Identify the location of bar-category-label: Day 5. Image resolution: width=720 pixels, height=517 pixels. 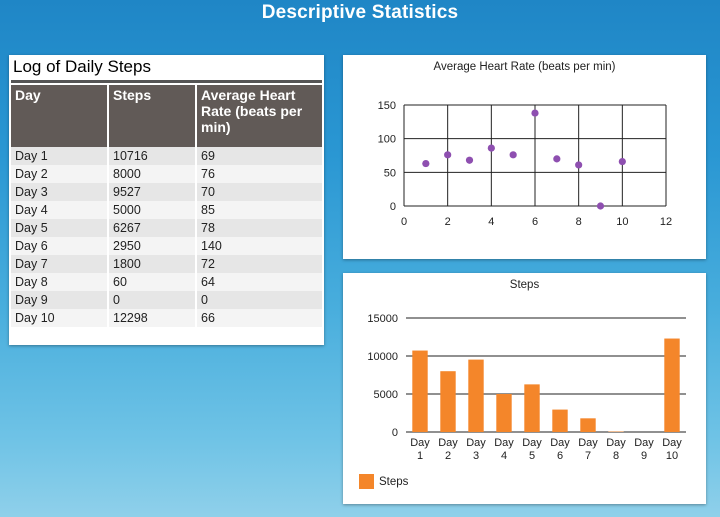
(532, 449).